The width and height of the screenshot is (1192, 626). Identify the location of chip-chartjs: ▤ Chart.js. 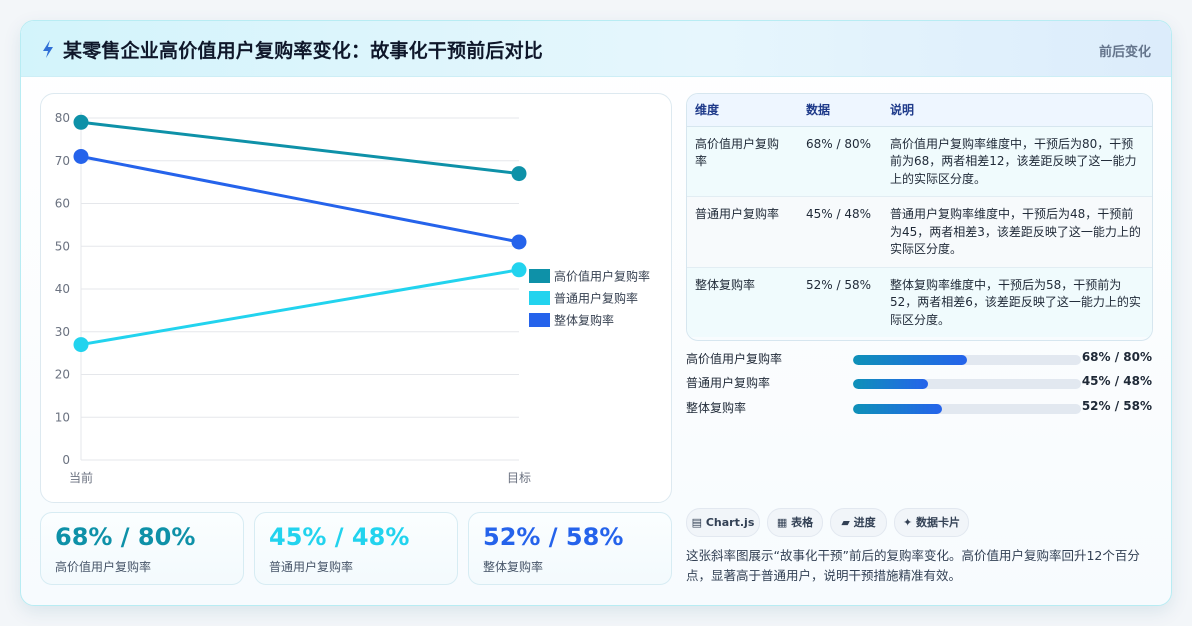
(723, 522).